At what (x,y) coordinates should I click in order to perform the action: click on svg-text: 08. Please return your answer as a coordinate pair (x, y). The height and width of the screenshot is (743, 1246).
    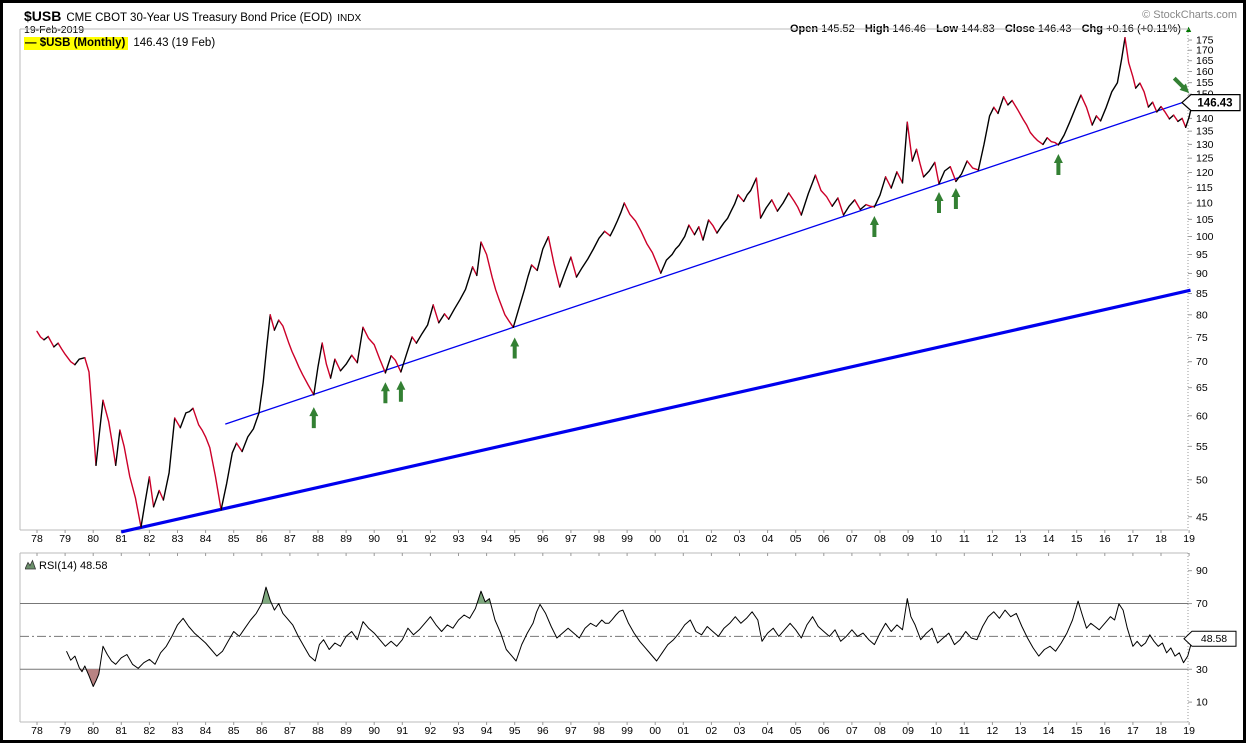
    Looking at the image, I should click on (880, 731).